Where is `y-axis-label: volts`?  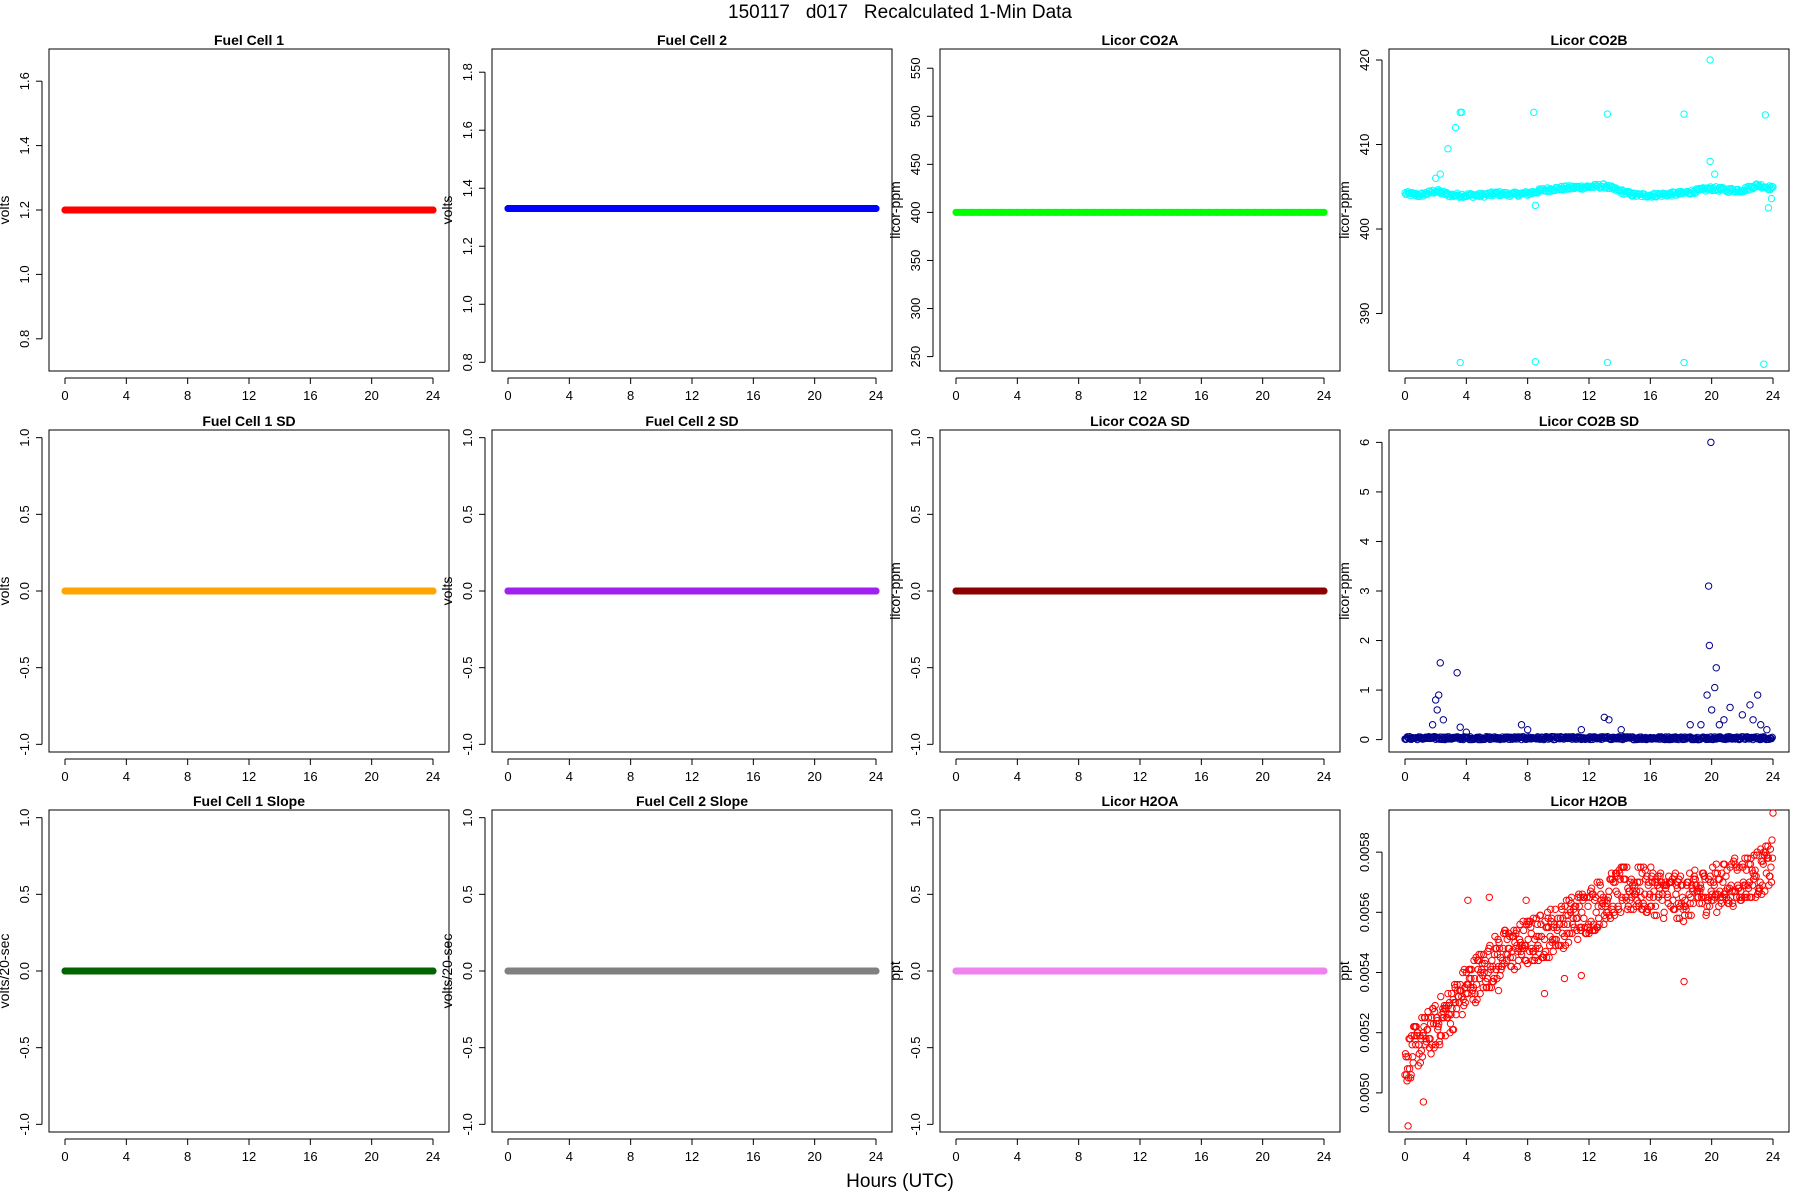
y-axis-label: volts is located at coordinates (447, 210).